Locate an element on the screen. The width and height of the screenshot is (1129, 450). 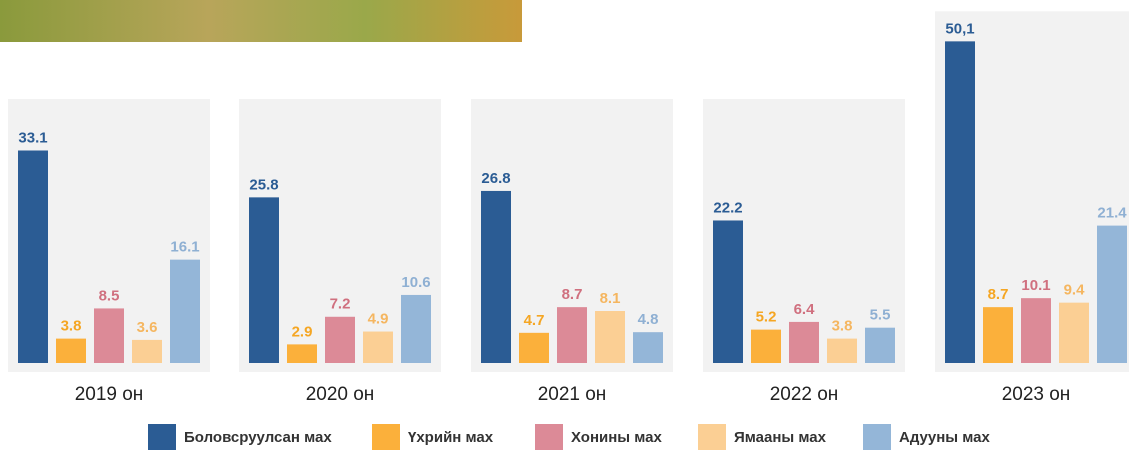
data-label: 26.8 is located at coordinates (495, 178).